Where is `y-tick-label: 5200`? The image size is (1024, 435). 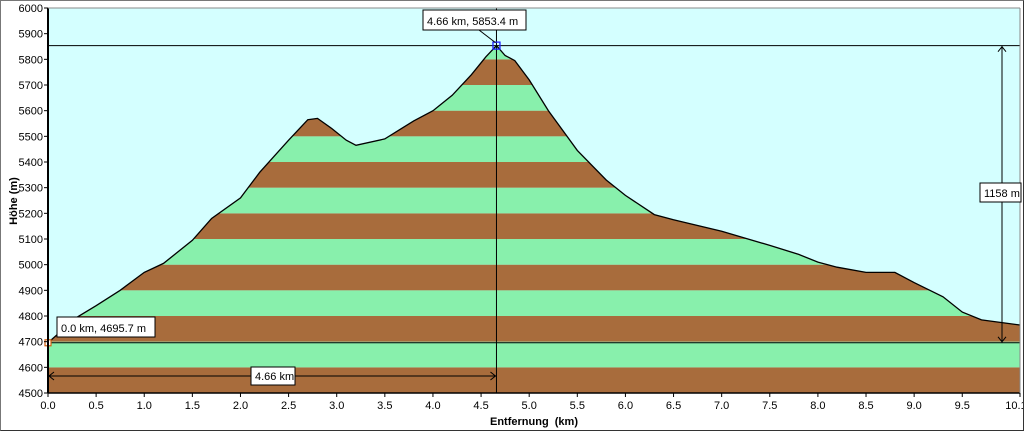 y-tick-label: 5200 is located at coordinates (31, 214).